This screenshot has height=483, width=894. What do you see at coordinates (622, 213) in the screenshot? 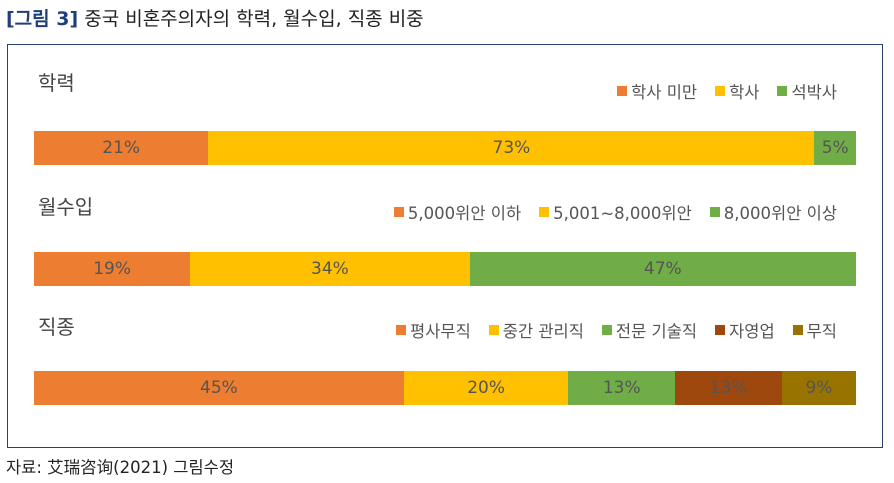
I see `legend-label: 5,001~8,000위안` at bounding box center [622, 213].